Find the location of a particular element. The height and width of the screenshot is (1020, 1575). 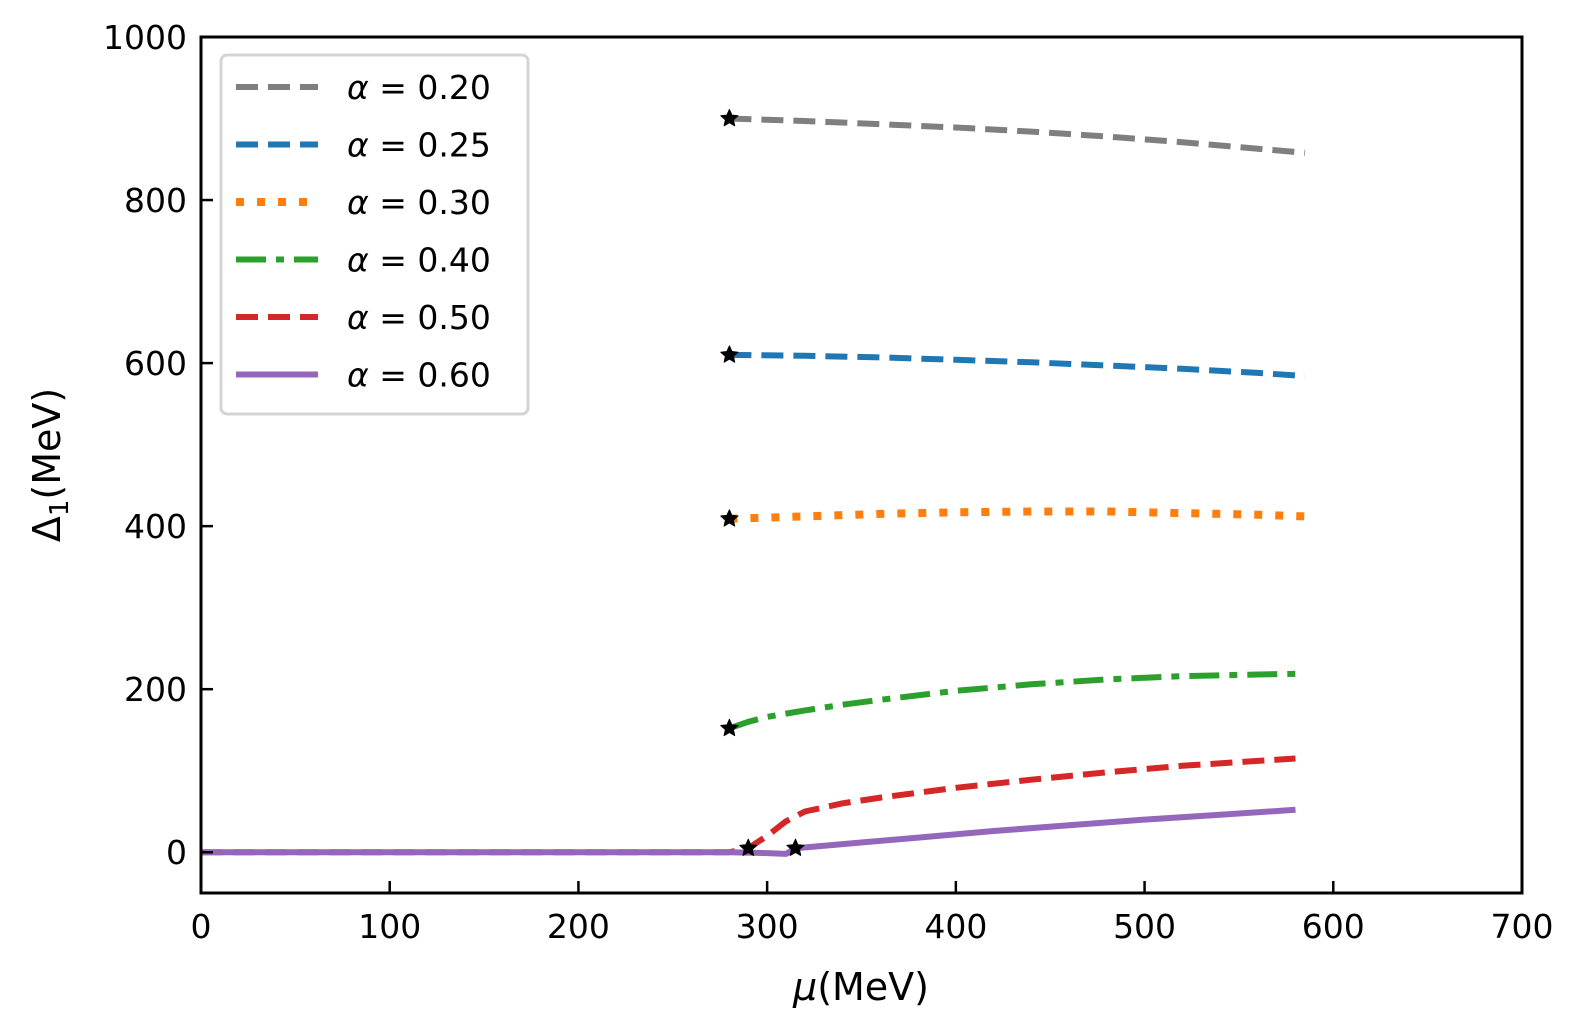

legend-label-value: 0.50 is located at coordinates (453, 317).